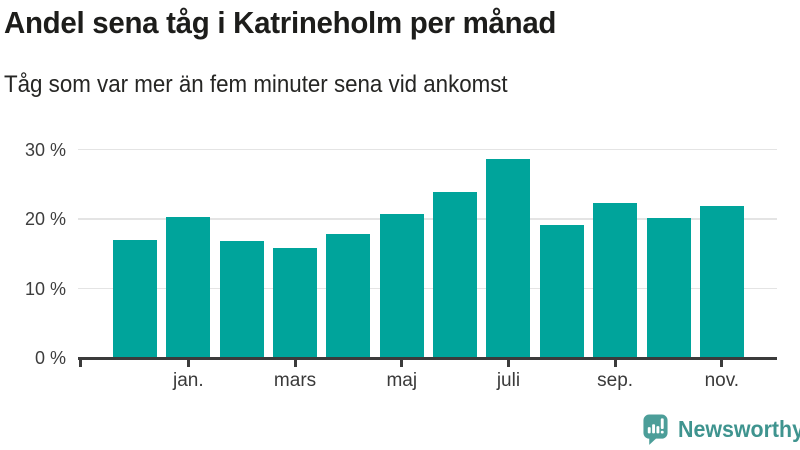  Describe the element at coordinates (508, 258) in the screenshot. I see `bar-juli` at that location.